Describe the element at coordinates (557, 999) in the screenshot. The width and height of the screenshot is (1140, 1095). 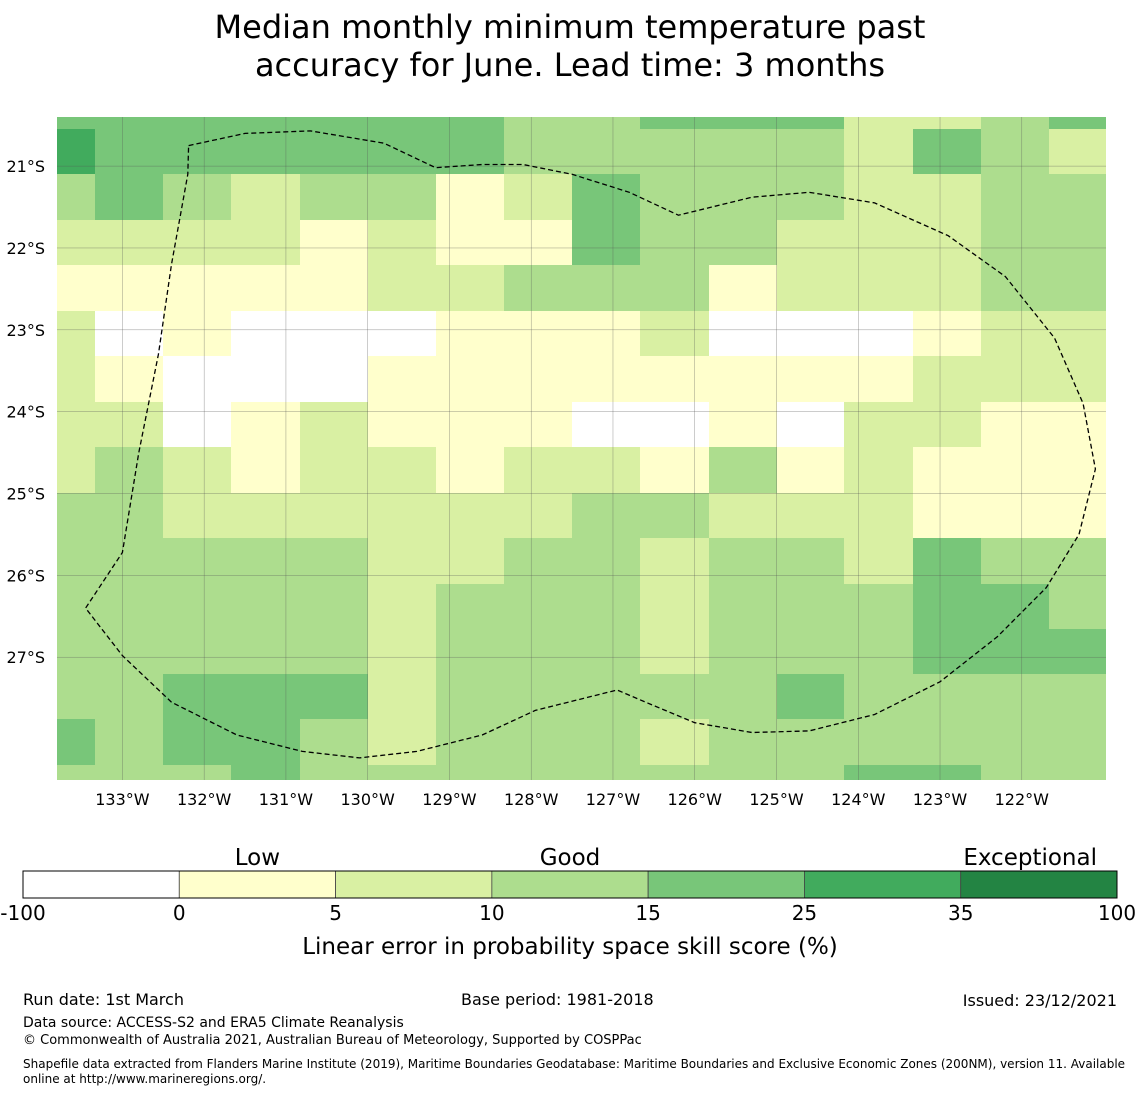
I see `base-period: Base period: 1981-2018` at that location.